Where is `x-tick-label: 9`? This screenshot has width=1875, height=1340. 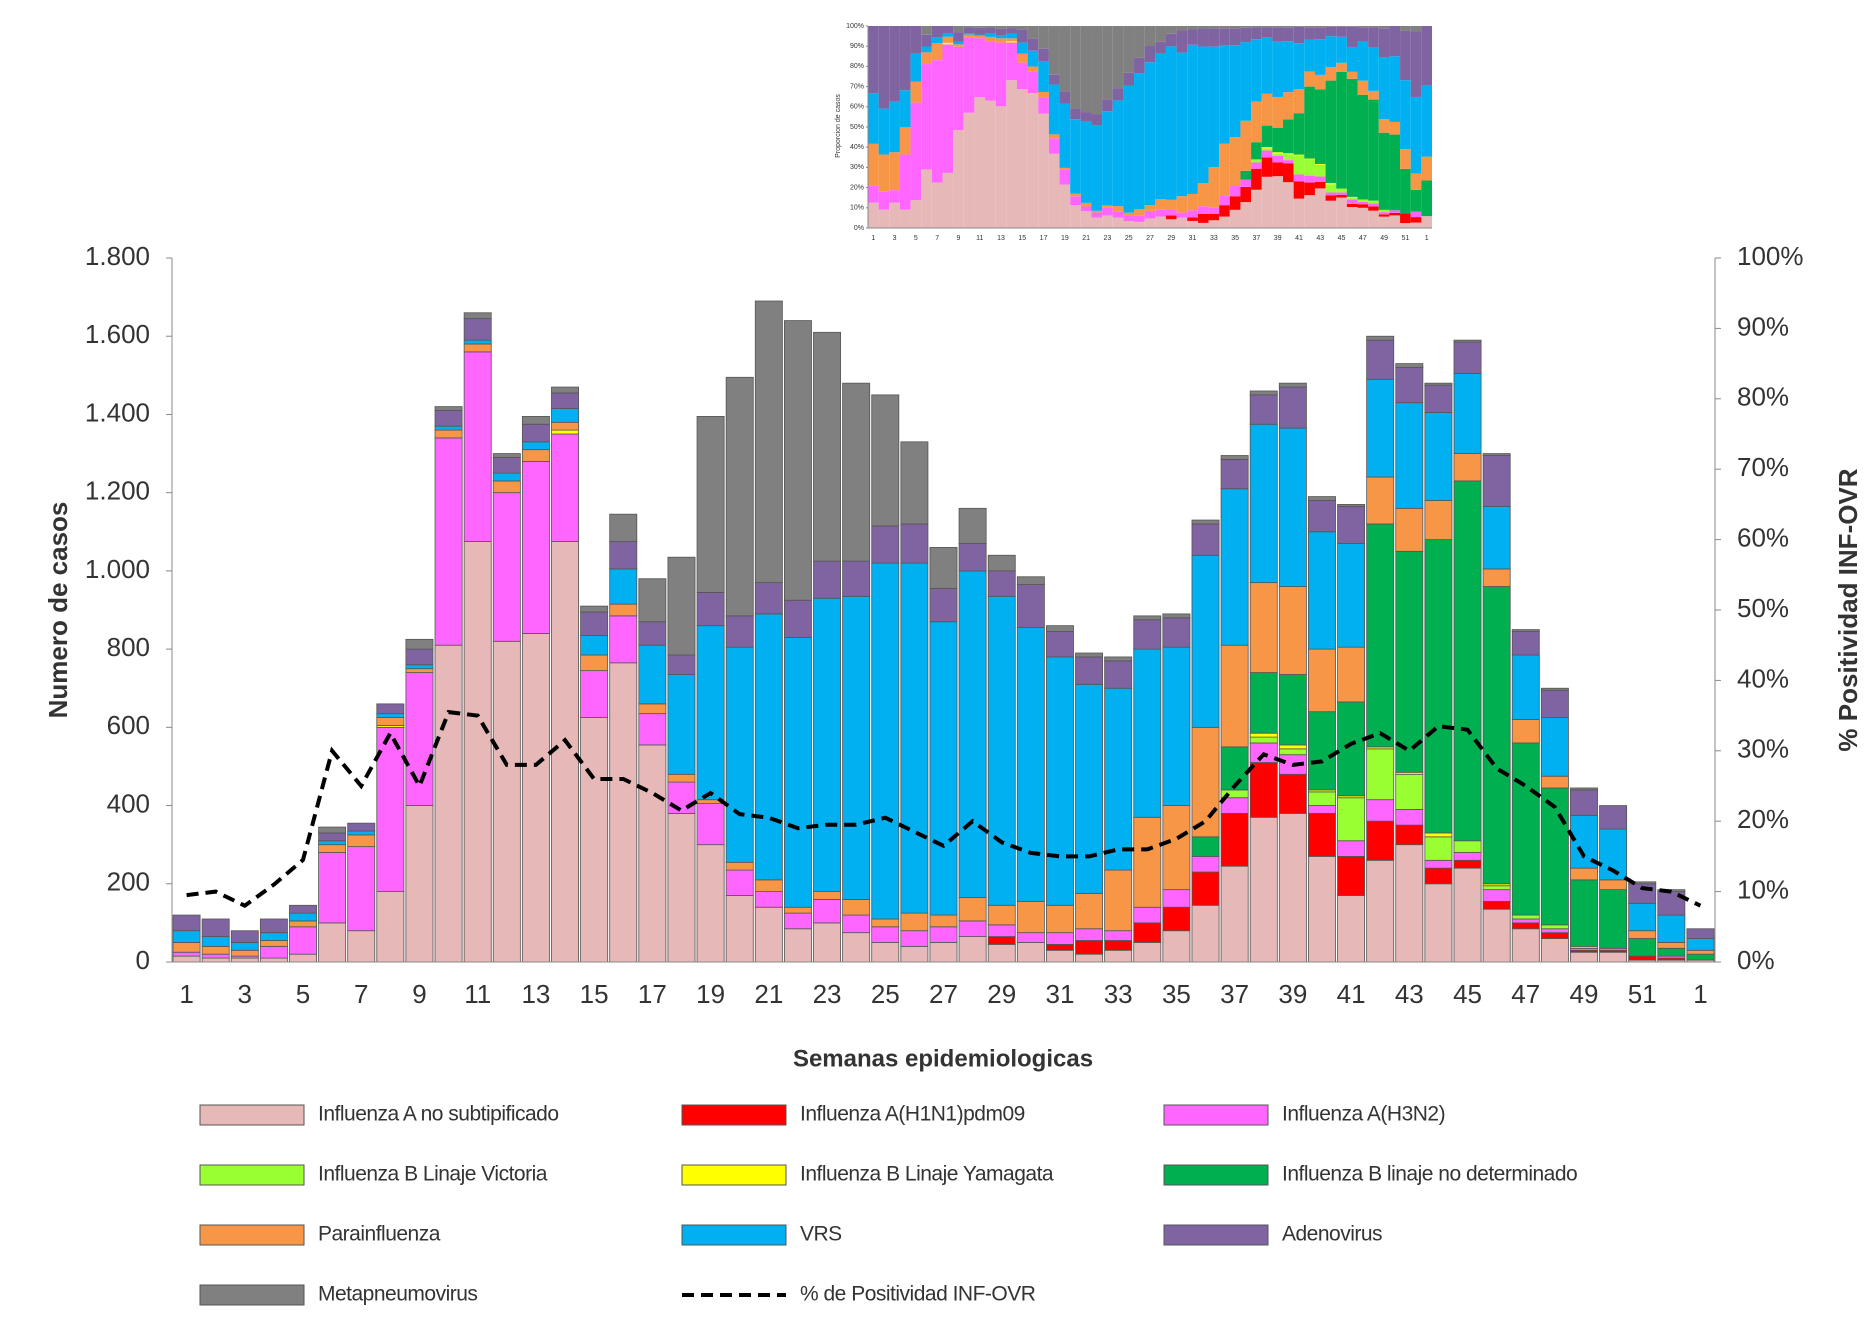 x-tick-label: 9 is located at coordinates (419, 994).